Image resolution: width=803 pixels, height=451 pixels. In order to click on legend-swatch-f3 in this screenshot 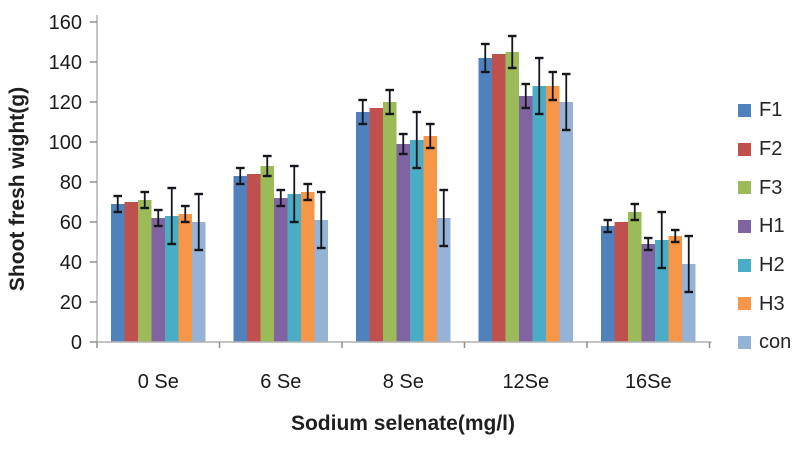, I will do `click(744, 188)`.